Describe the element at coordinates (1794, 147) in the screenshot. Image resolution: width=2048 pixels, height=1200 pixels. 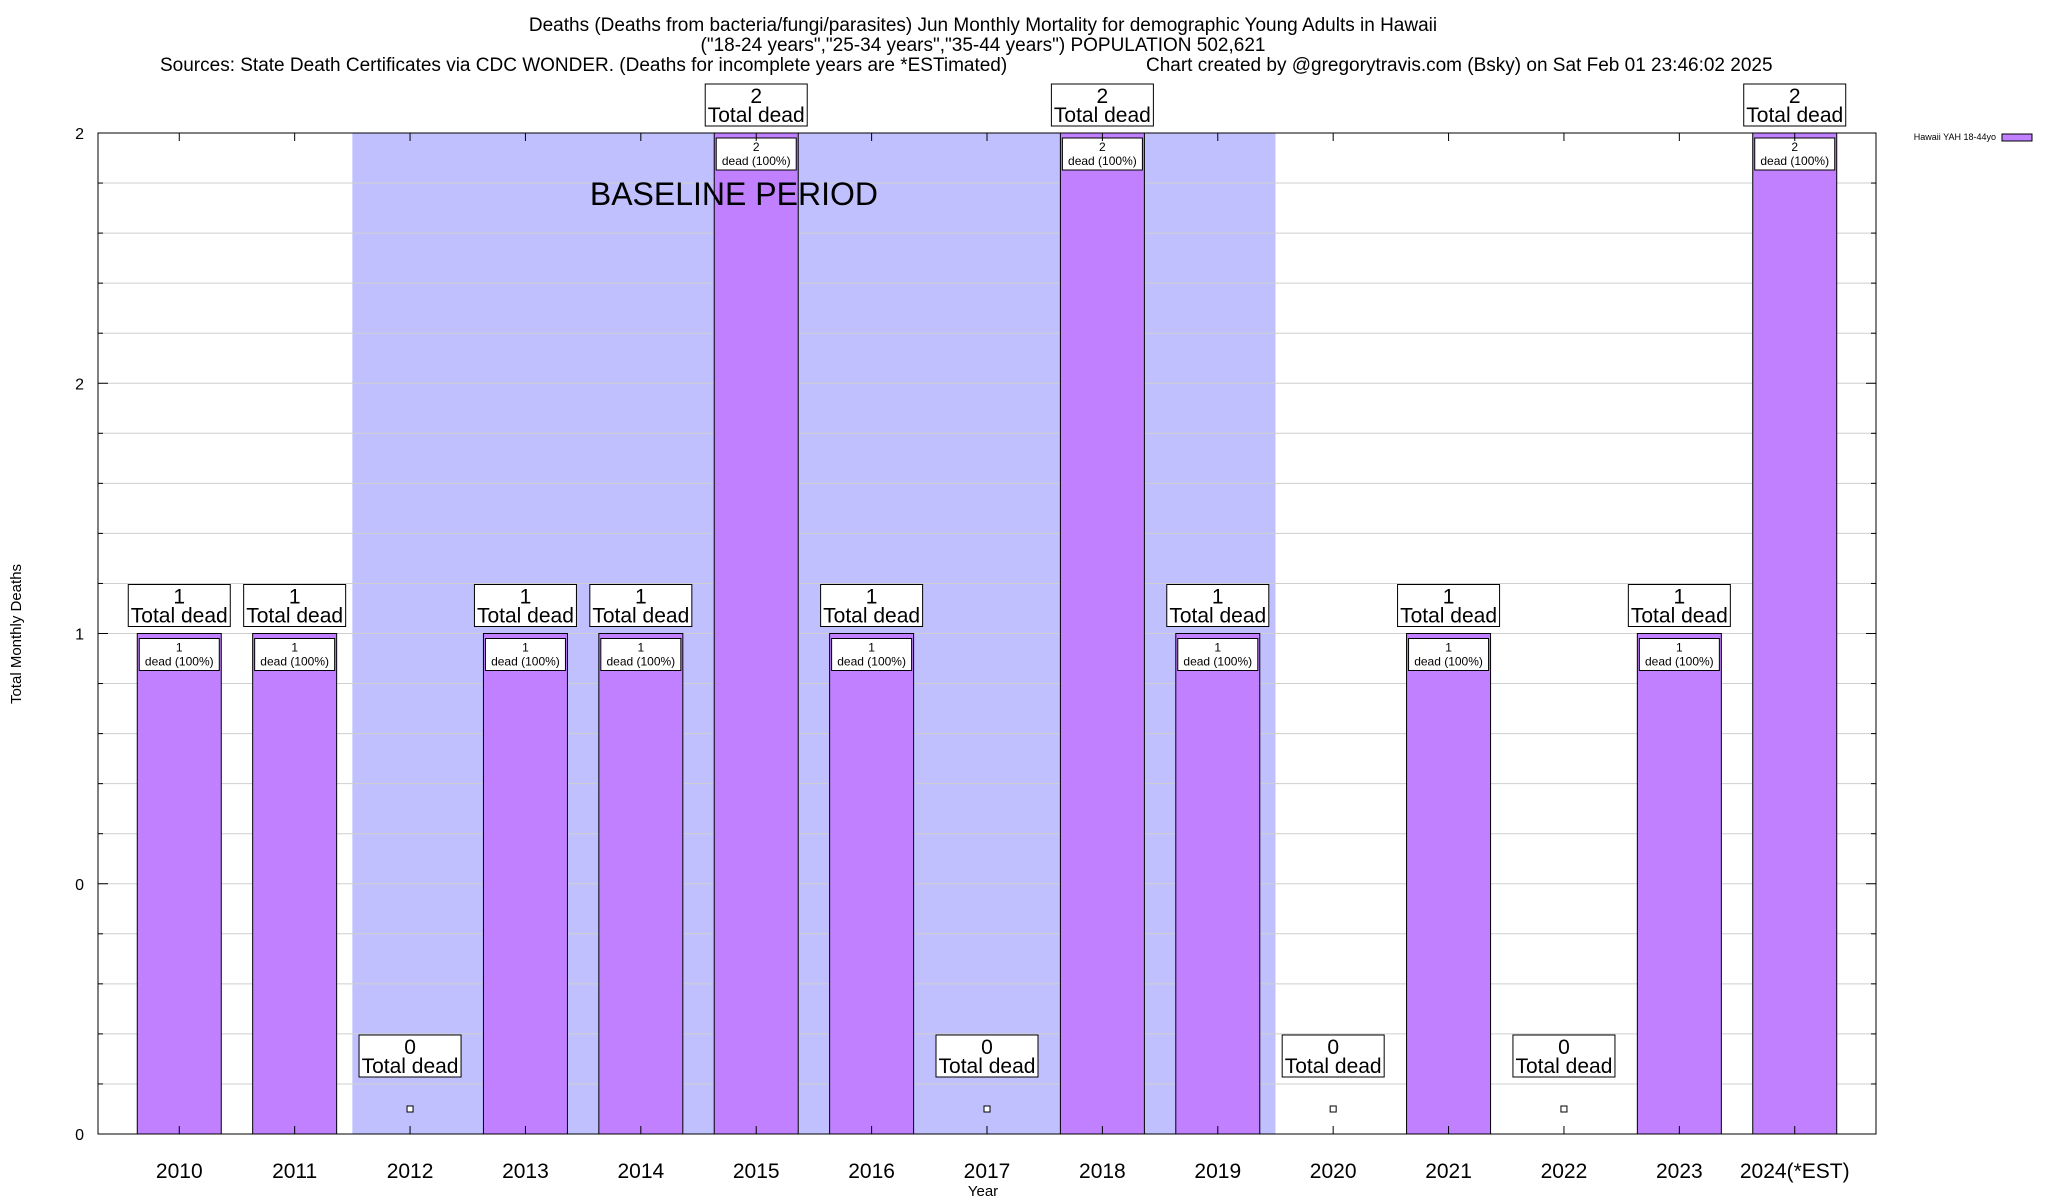
I see `inner-label-count-2024(*EST): 2` at that location.